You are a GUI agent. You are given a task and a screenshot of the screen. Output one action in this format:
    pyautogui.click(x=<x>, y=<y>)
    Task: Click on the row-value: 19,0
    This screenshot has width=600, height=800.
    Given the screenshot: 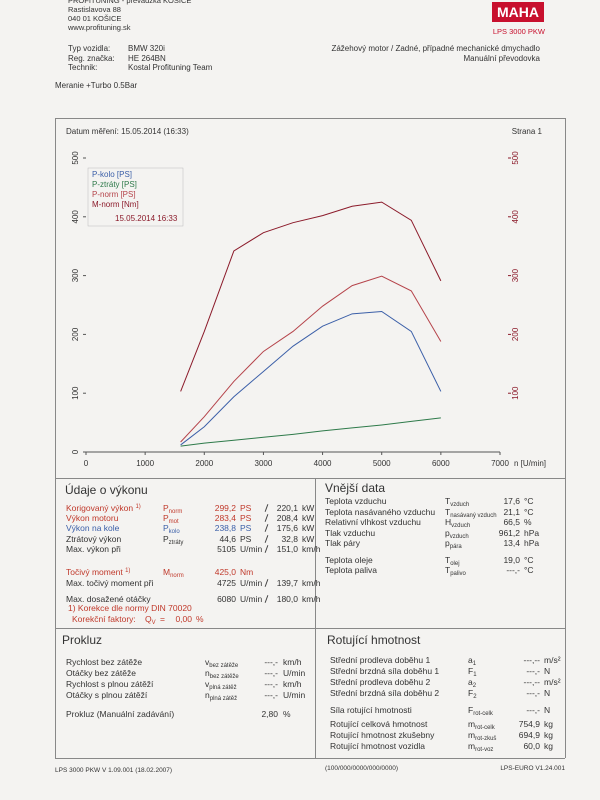 What is the action you would take?
    pyautogui.click(x=511, y=559)
    